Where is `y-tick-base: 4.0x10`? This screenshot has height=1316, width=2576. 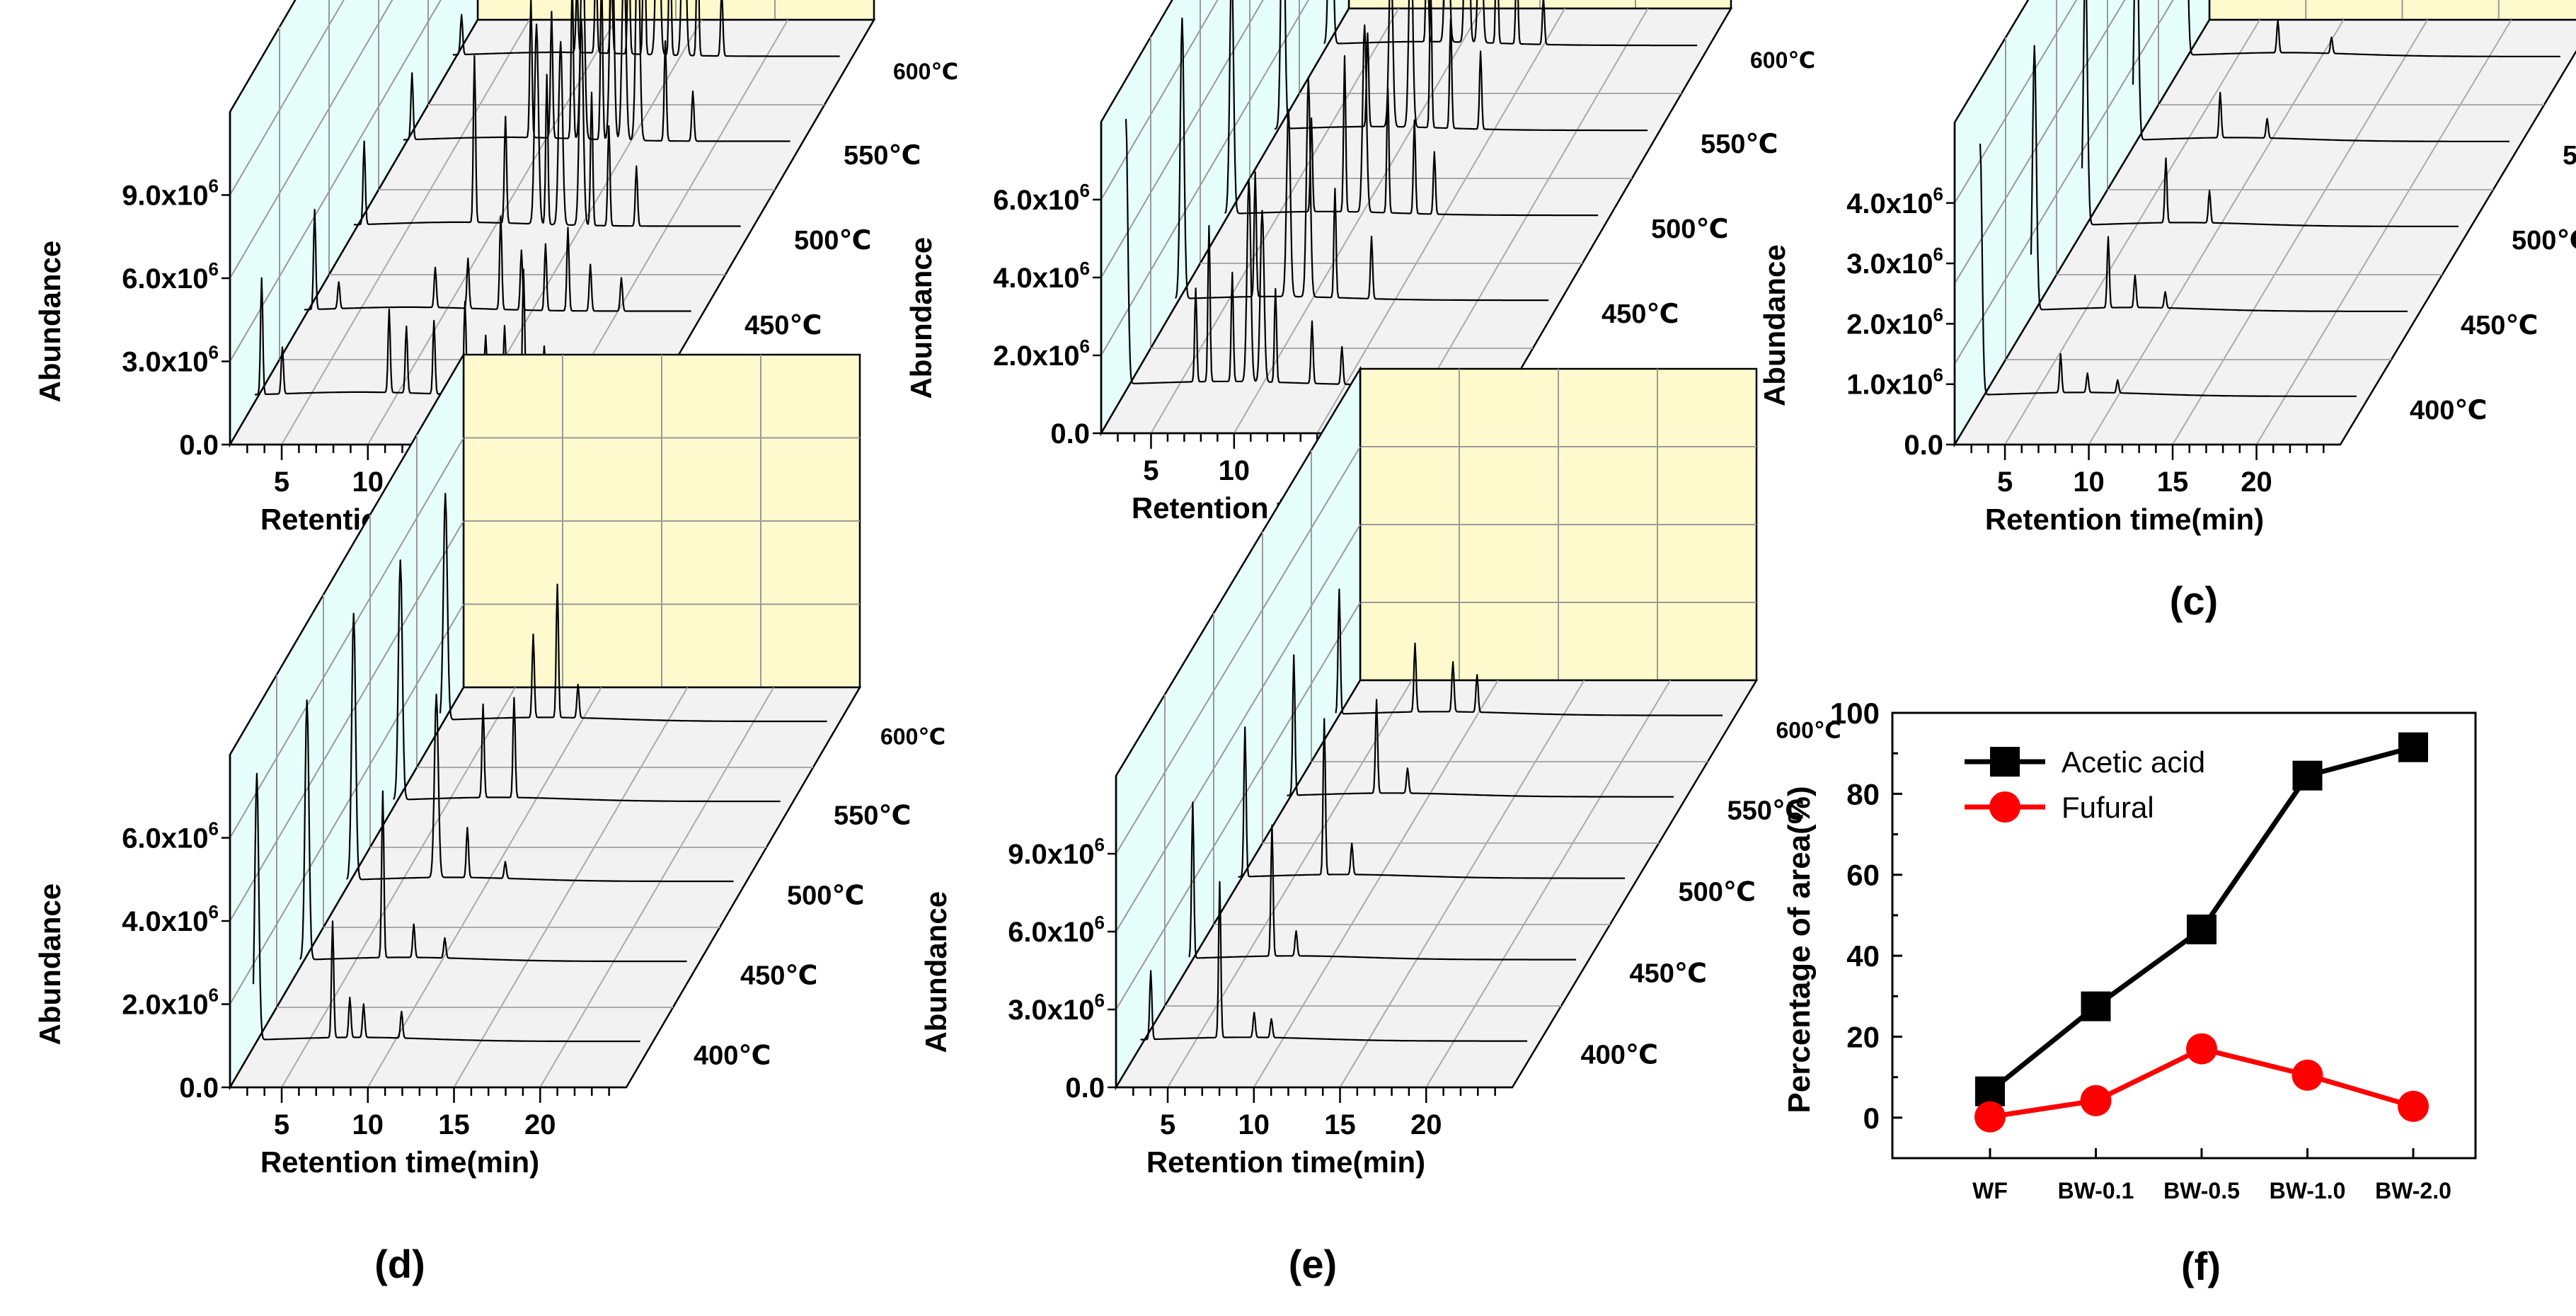 y-tick-base: 4.0x10 is located at coordinates (1036, 279).